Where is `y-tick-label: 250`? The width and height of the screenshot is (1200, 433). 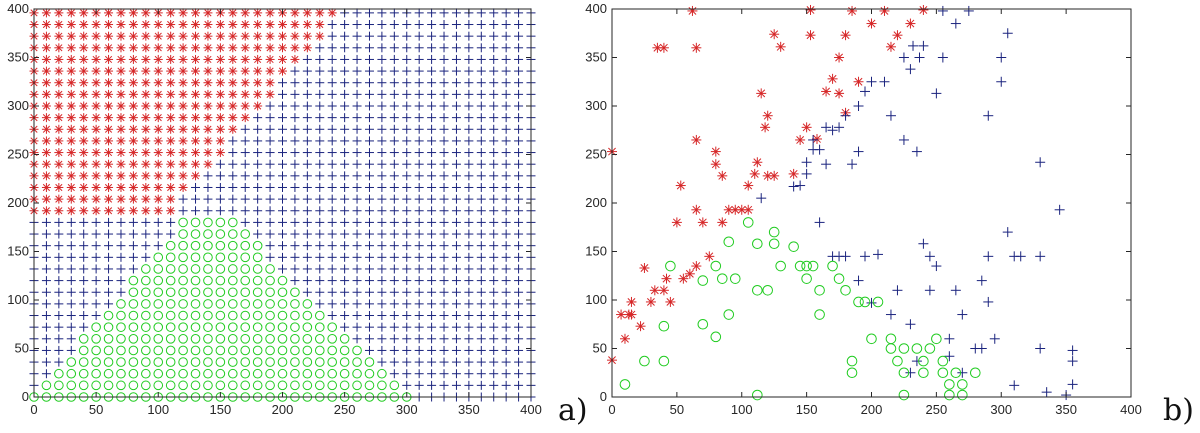 y-tick-label: 250 is located at coordinates (596, 154).